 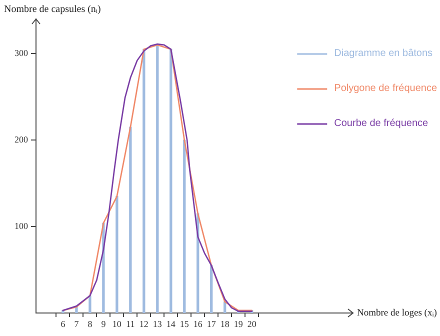 What do you see at coordinates (130, 323) in the screenshot?
I see `x-tick-label: 11` at bounding box center [130, 323].